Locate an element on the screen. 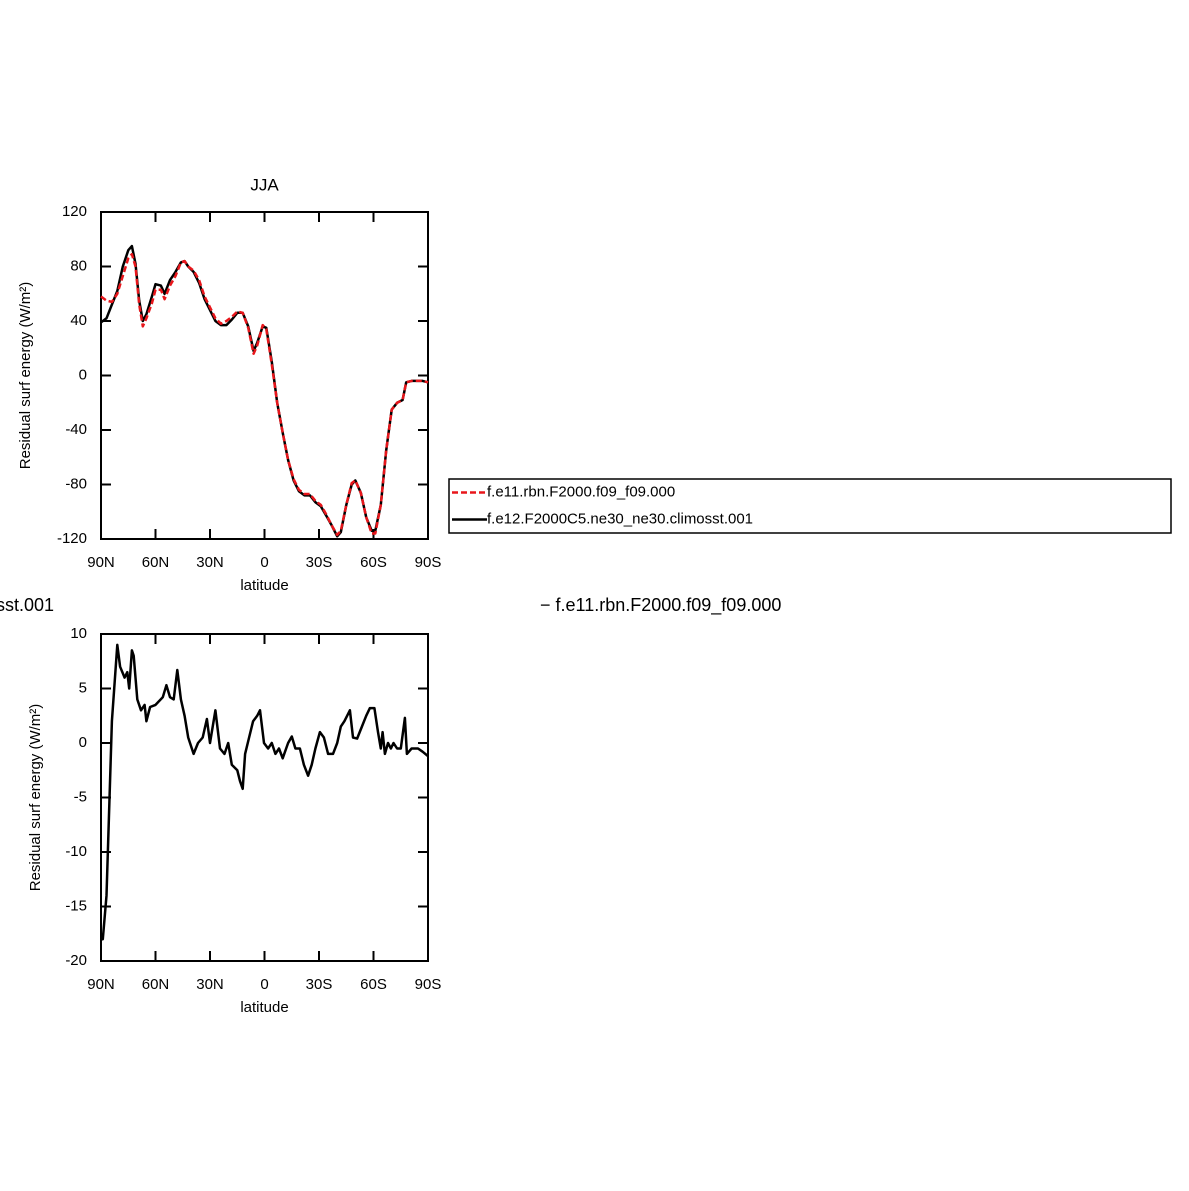  y-tick-label: 10 is located at coordinates (78, 633).